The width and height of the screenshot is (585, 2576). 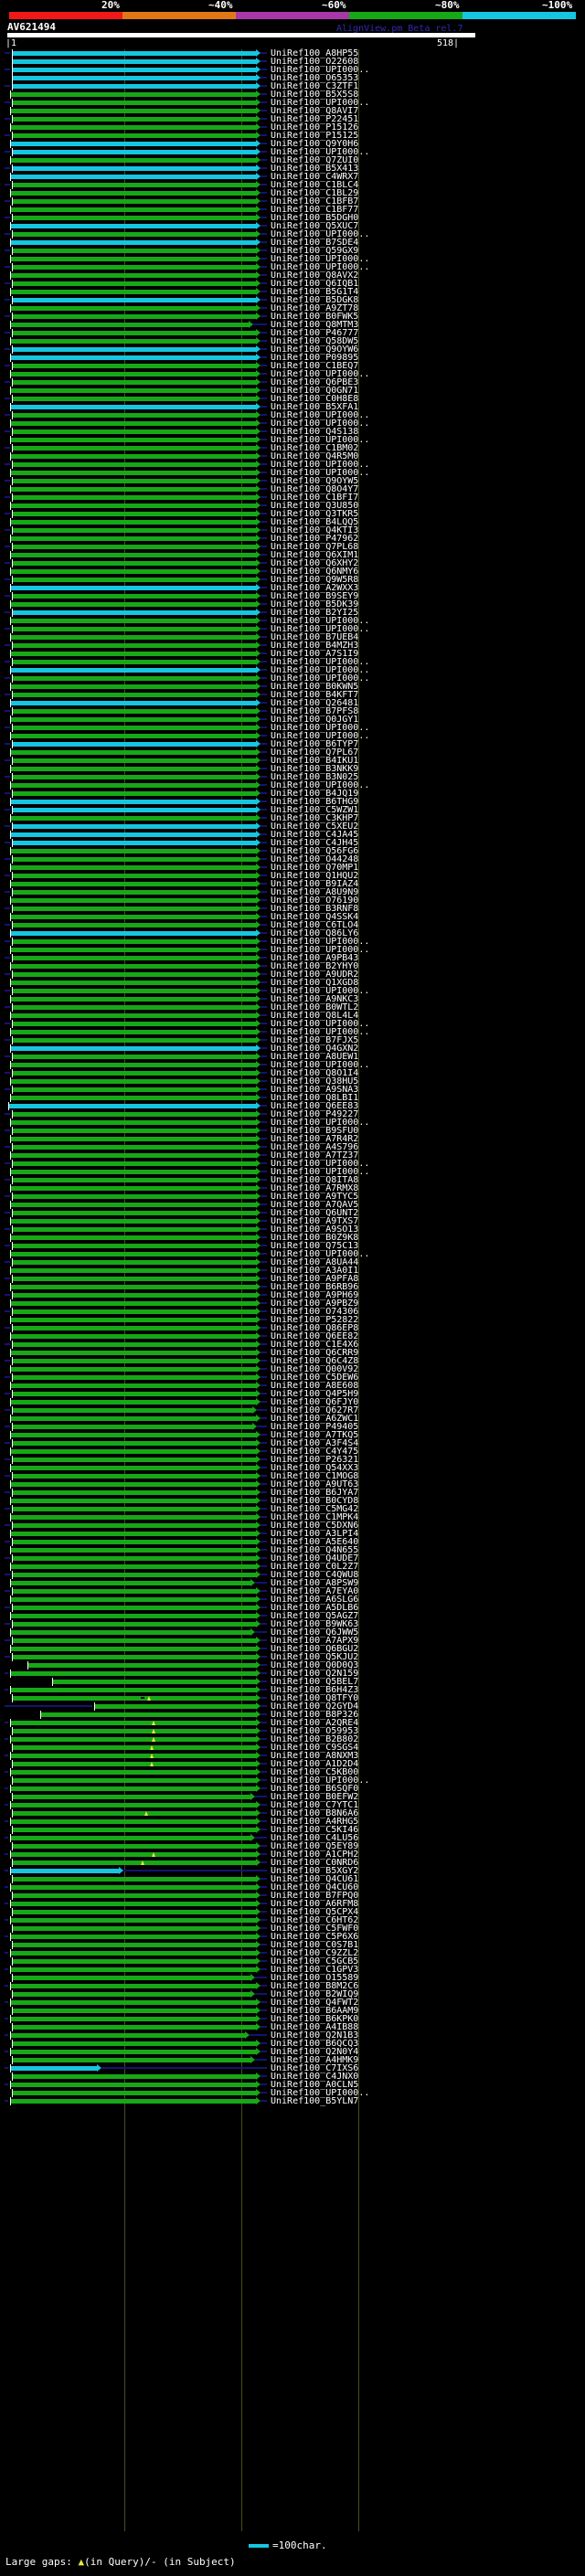 What do you see at coordinates (315, 1887) in the screenshot?
I see `hit-label: UniRef100_Q4CU60` at bounding box center [315, 1887].